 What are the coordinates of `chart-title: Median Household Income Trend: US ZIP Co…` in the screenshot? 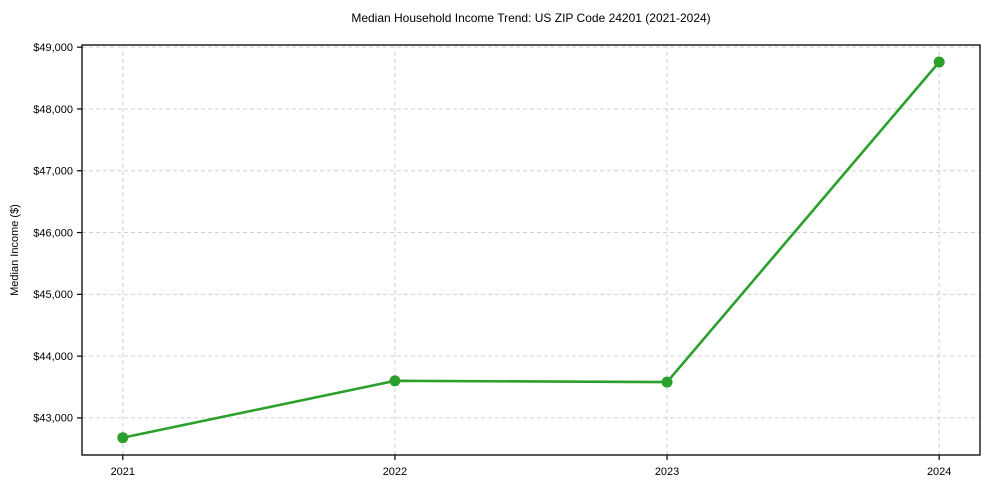 It's located at (531, 18).